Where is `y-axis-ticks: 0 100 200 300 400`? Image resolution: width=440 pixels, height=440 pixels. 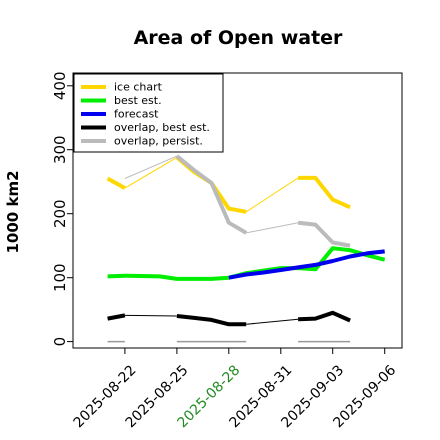
y-axis-ticks: 0 100 200 300 400 is located at coordinates (62, 208).